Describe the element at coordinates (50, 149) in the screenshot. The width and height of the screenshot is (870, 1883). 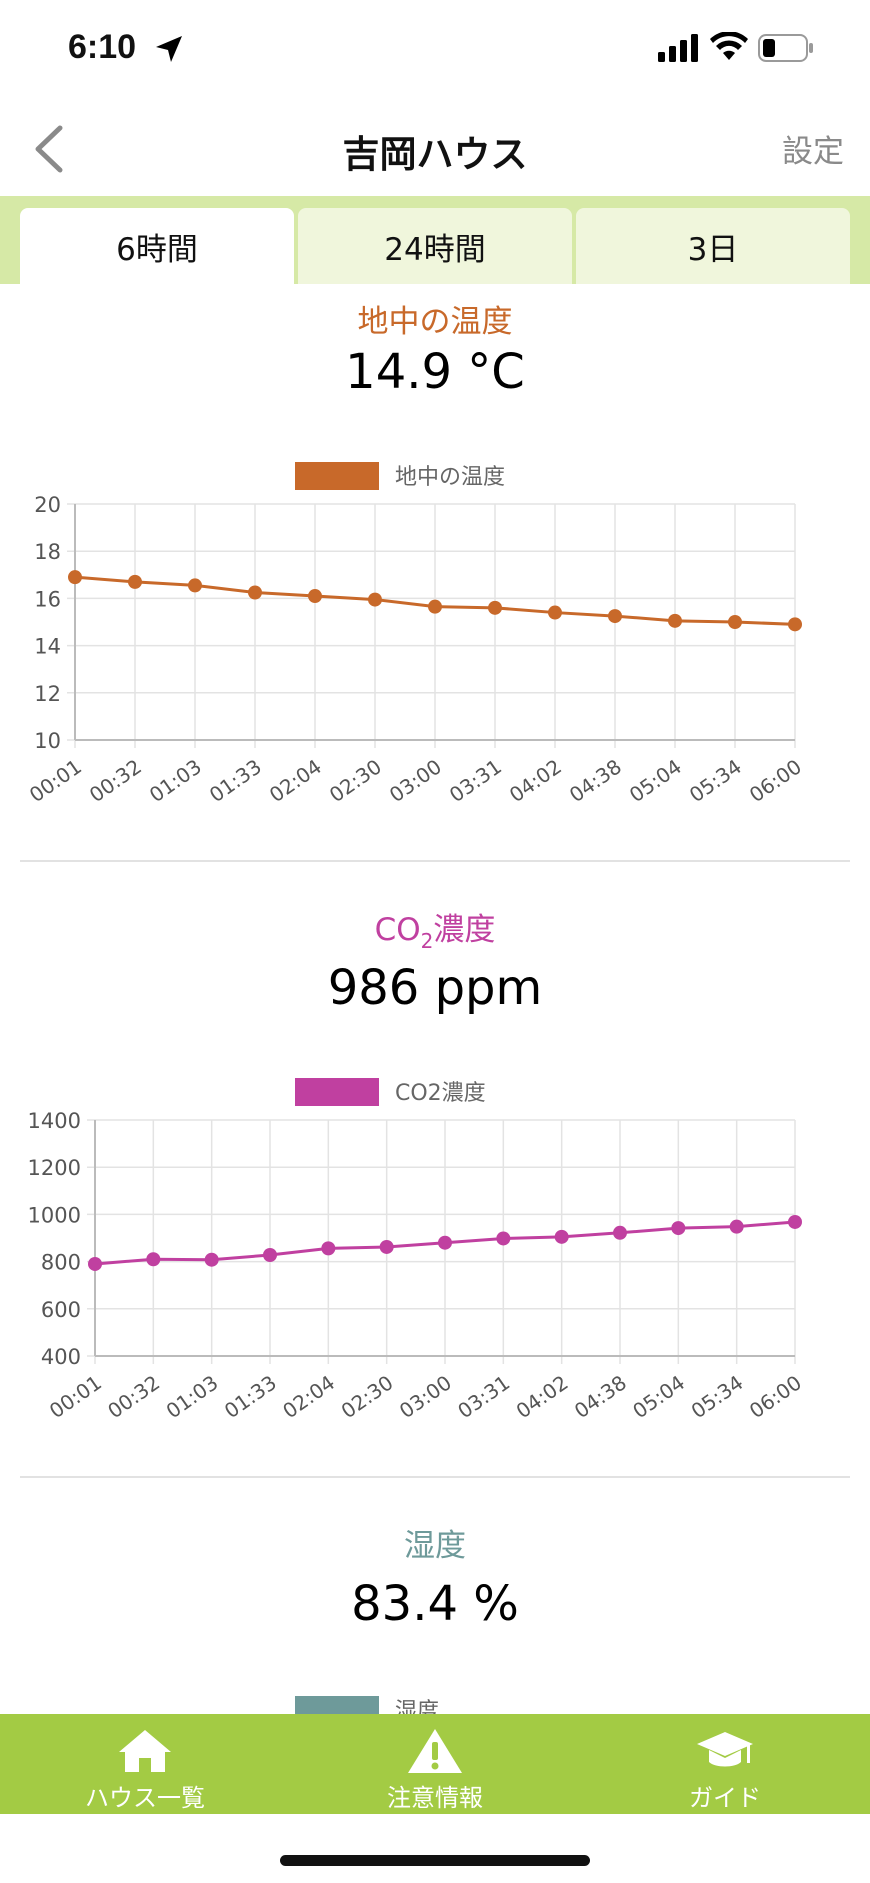
I see `back-chevron-icon` at that location.